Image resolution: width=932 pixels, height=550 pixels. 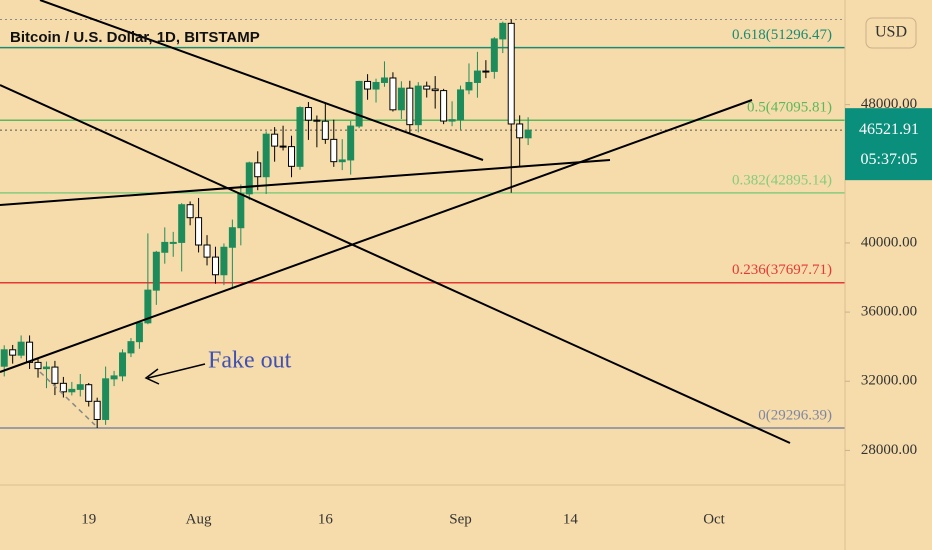 What do you see at coordinates (199, 519) in the screenshot?
I see `x-tick-label: Aug` at bounding box center [199, 519].